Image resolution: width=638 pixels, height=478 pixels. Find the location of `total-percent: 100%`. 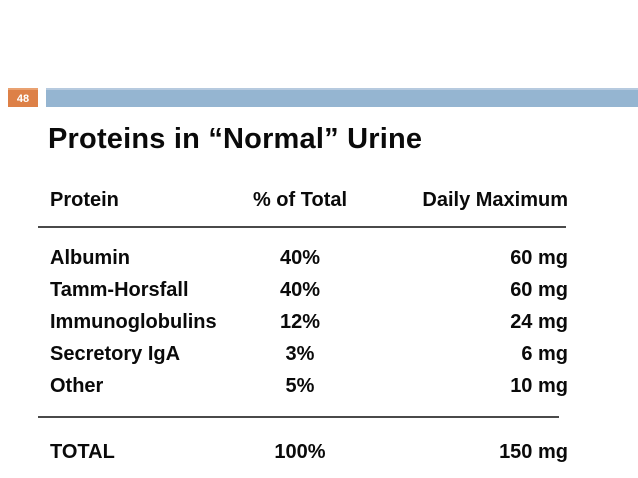

total-percent: 100% is located at coordinates (300, 451).